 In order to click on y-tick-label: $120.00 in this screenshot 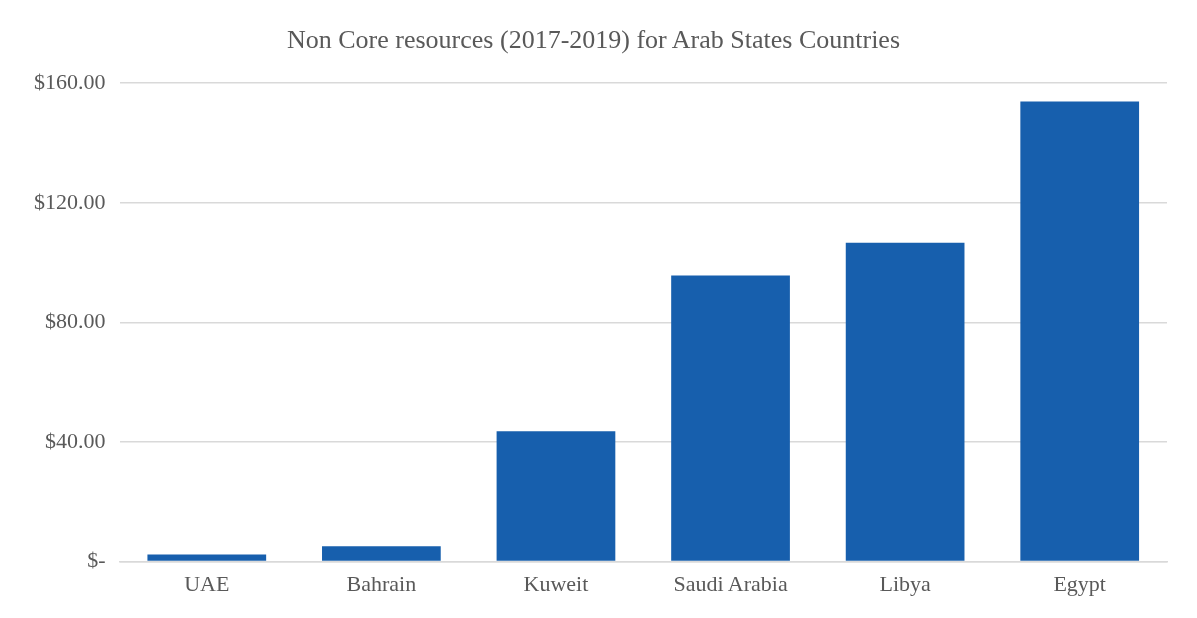, I will do `click(70, 201)`.